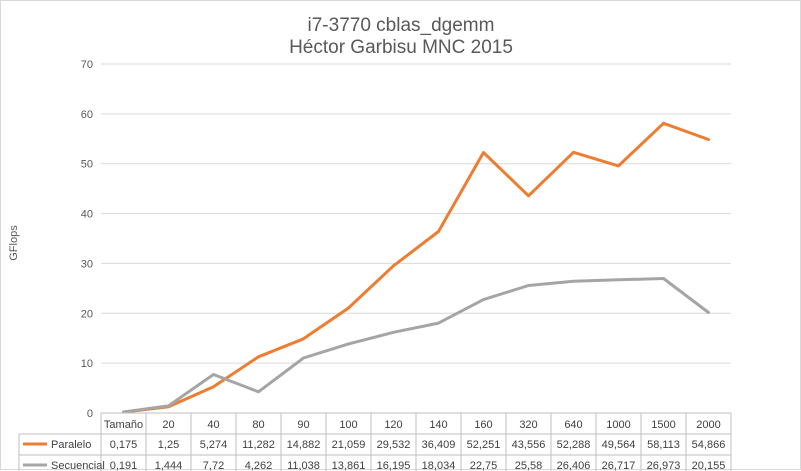 This screenshot has height=471, width=801. Describe the element at coordinates (529, 445) in the screenshot. I see `data-label: 43,556` at that location.